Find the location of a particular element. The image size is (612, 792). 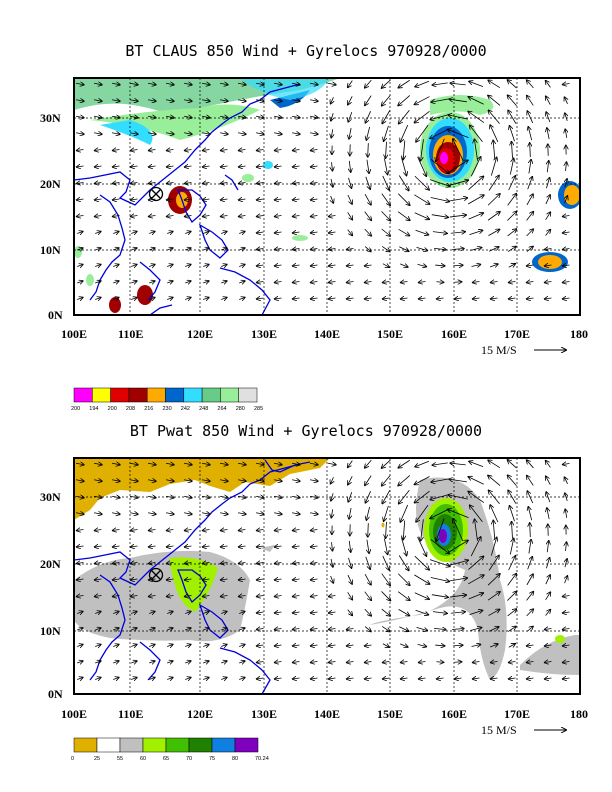

color-legend: 0 25 55 60 65 70 75 80 70.24 is located at coordinates (170, 749).